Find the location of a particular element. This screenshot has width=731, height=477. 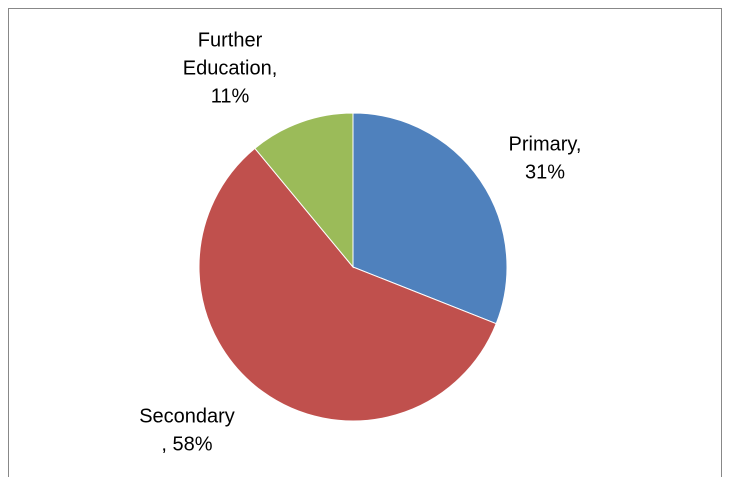

data-label: Secondary is located at coordinates (187, 416).